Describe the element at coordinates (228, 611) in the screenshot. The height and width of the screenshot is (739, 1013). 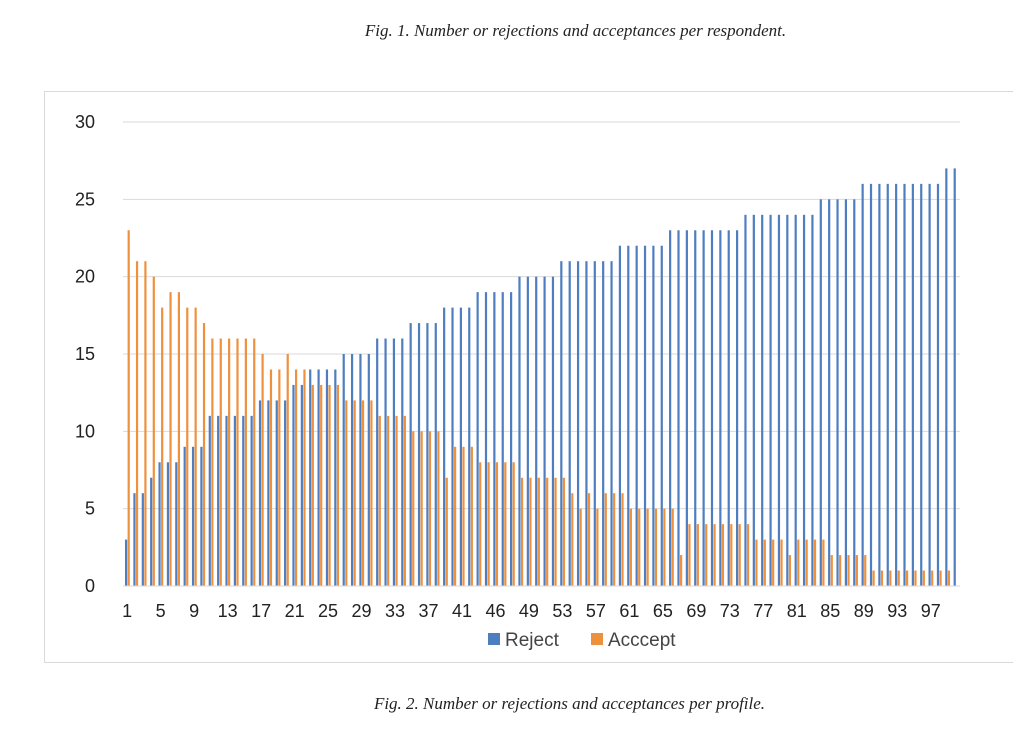
I see `x-tick-label: 13` at that location.